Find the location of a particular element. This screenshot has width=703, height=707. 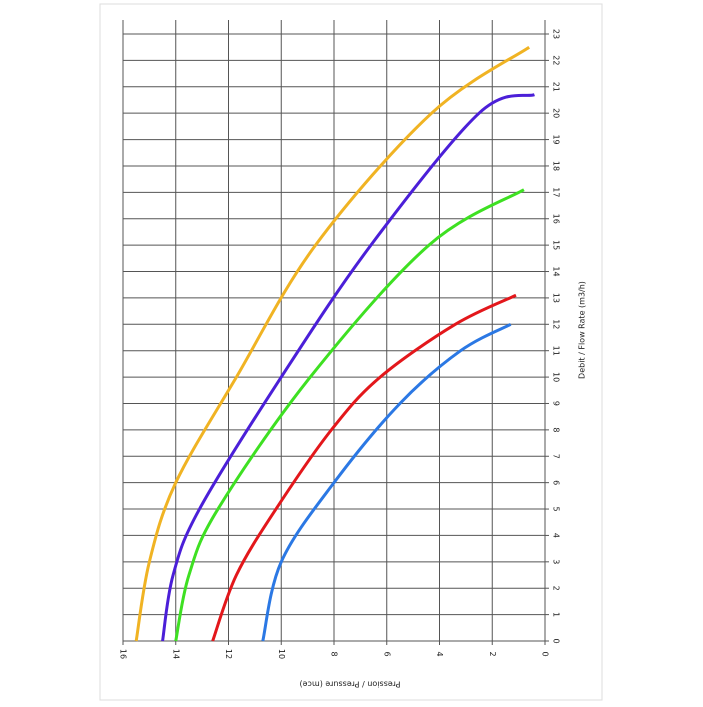

y-tick-label: 4 is located at coordinates (439, 653).